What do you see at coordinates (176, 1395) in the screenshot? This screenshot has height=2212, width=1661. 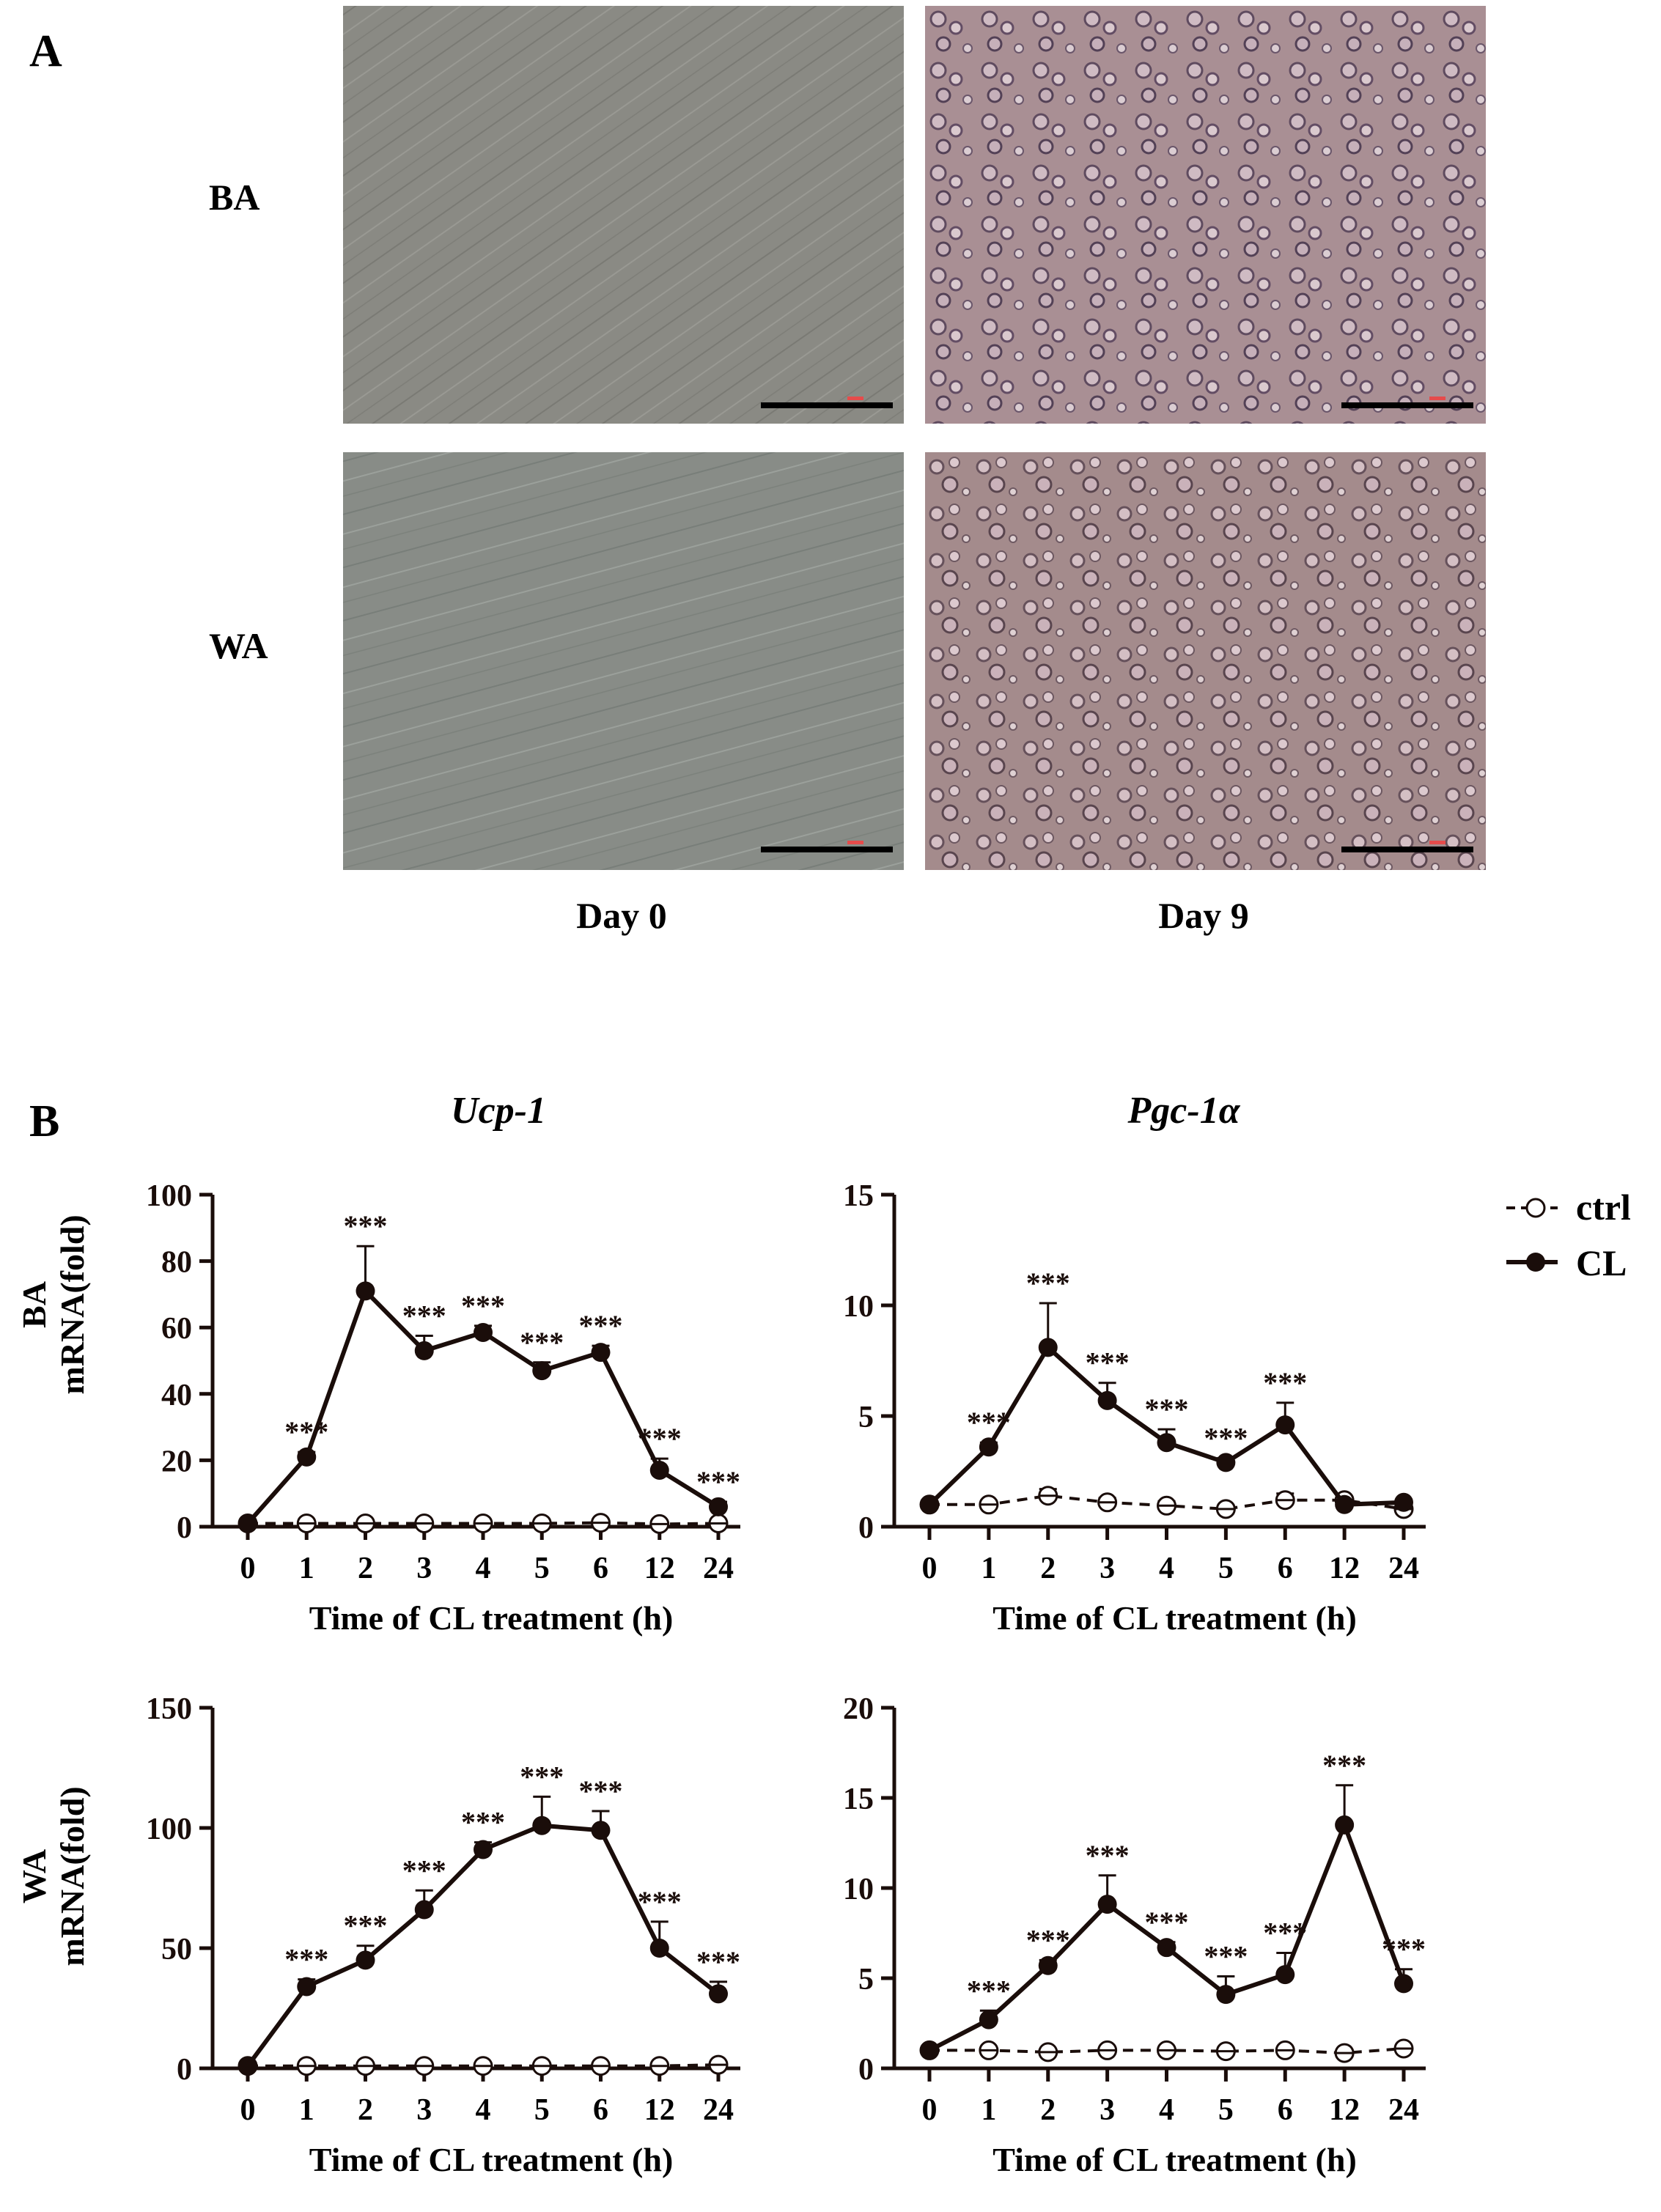 I see `chart0-ytick-label-2: 40` at bounding box center [176, 1395].